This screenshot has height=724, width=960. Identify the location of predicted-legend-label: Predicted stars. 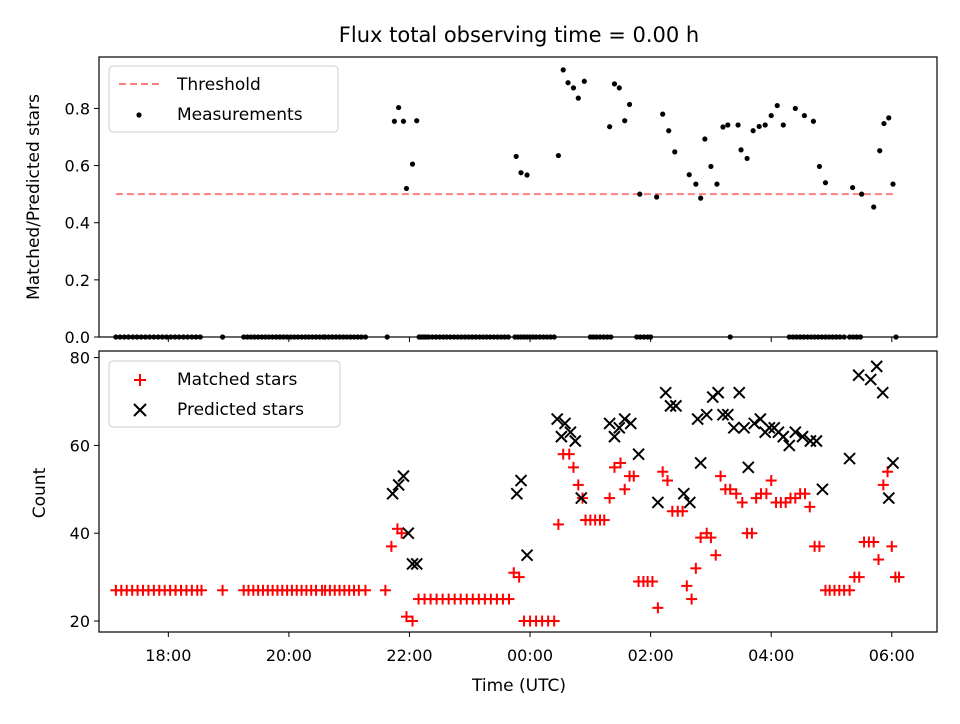
(240, 410).